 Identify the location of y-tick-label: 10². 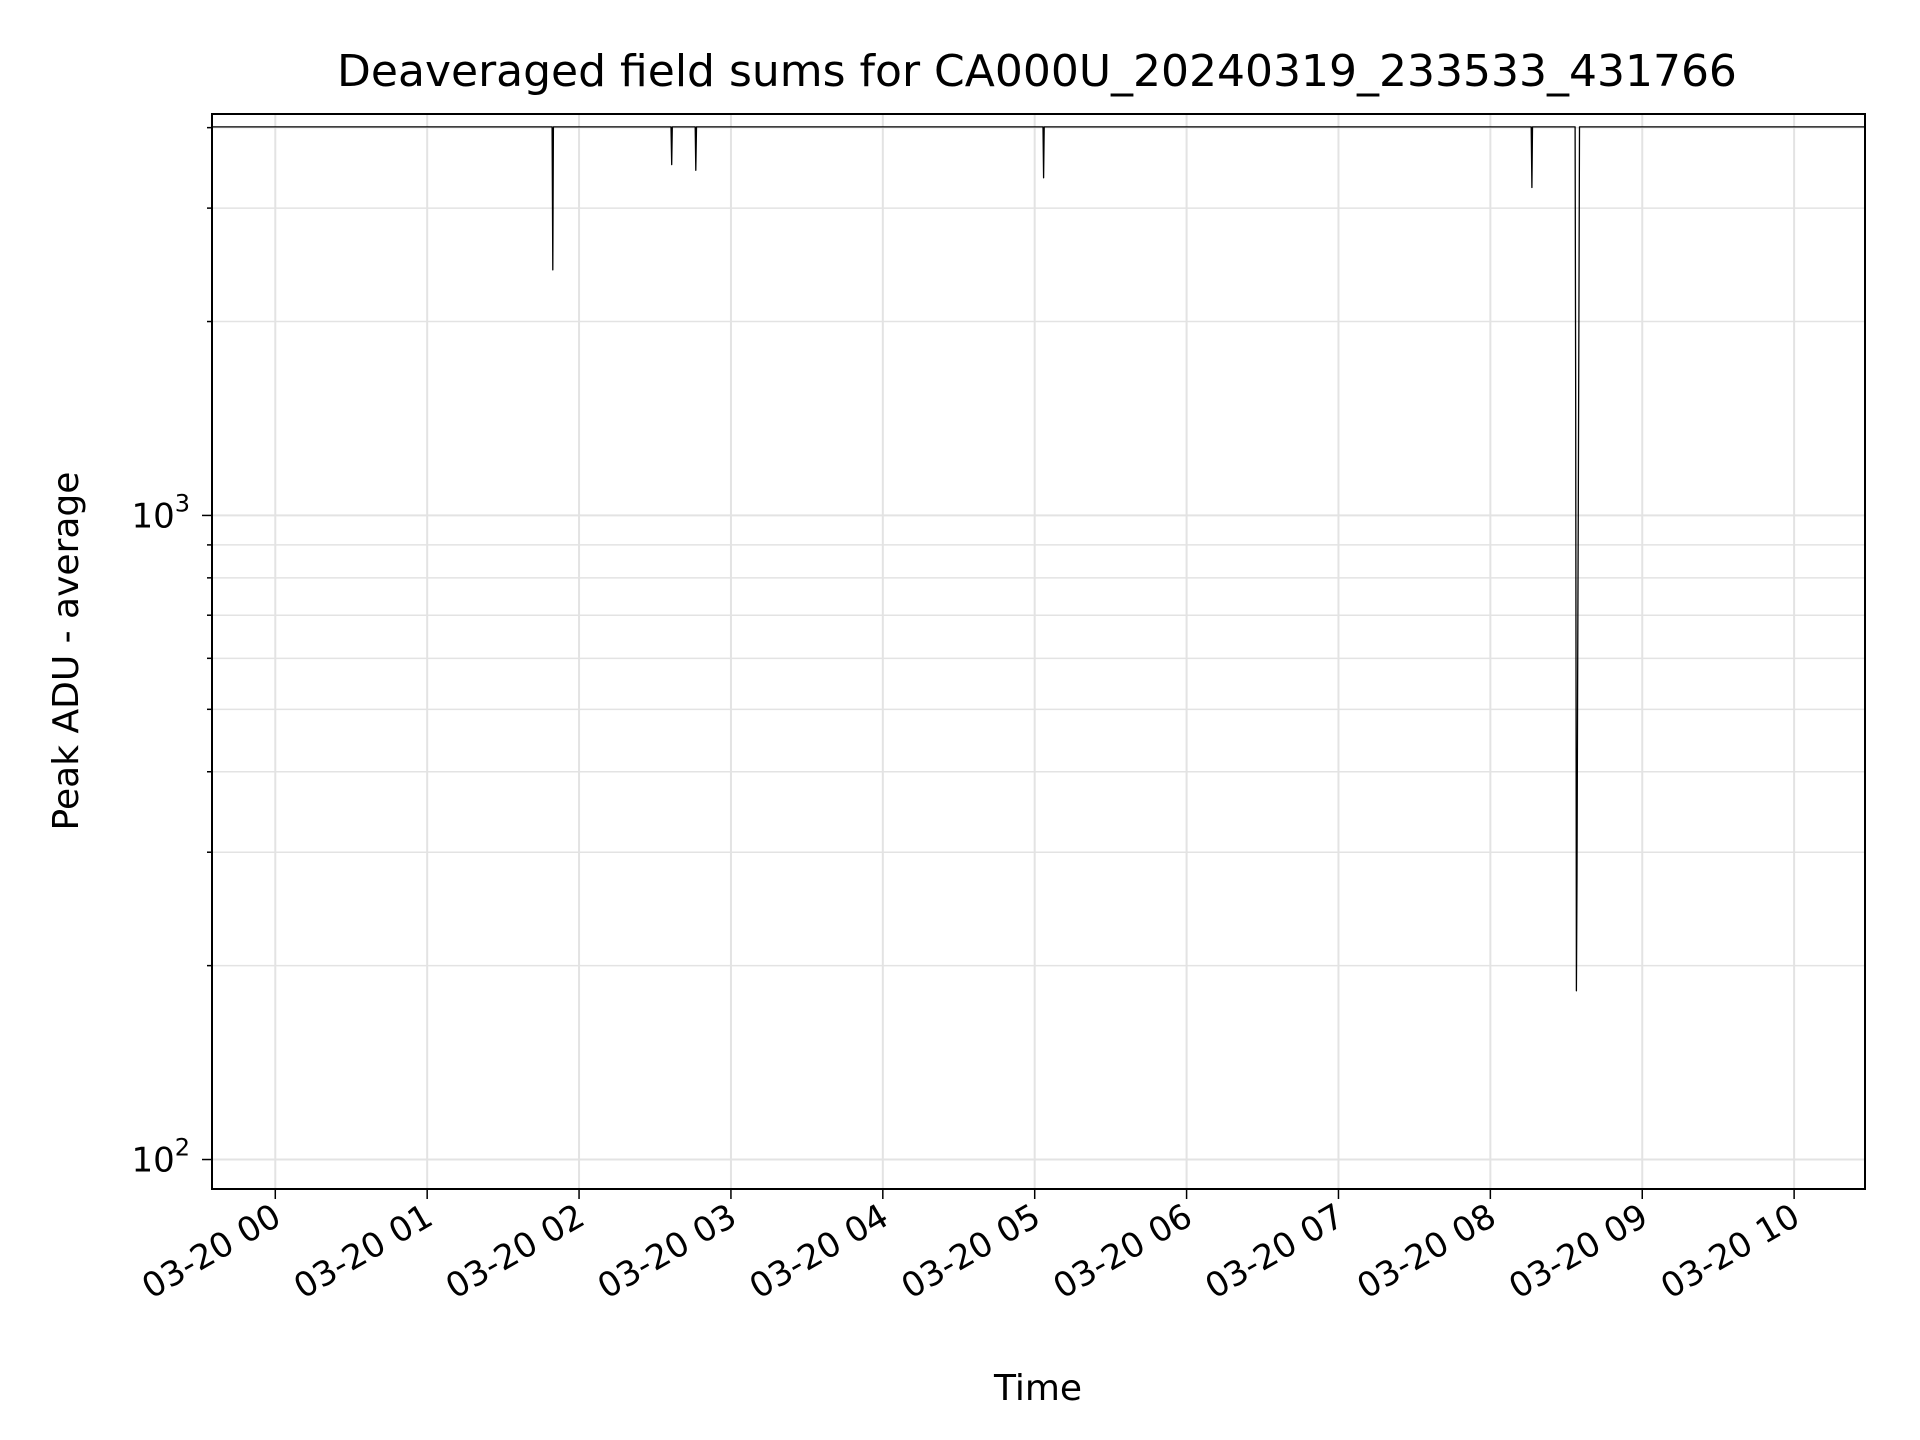
(160, 1157).